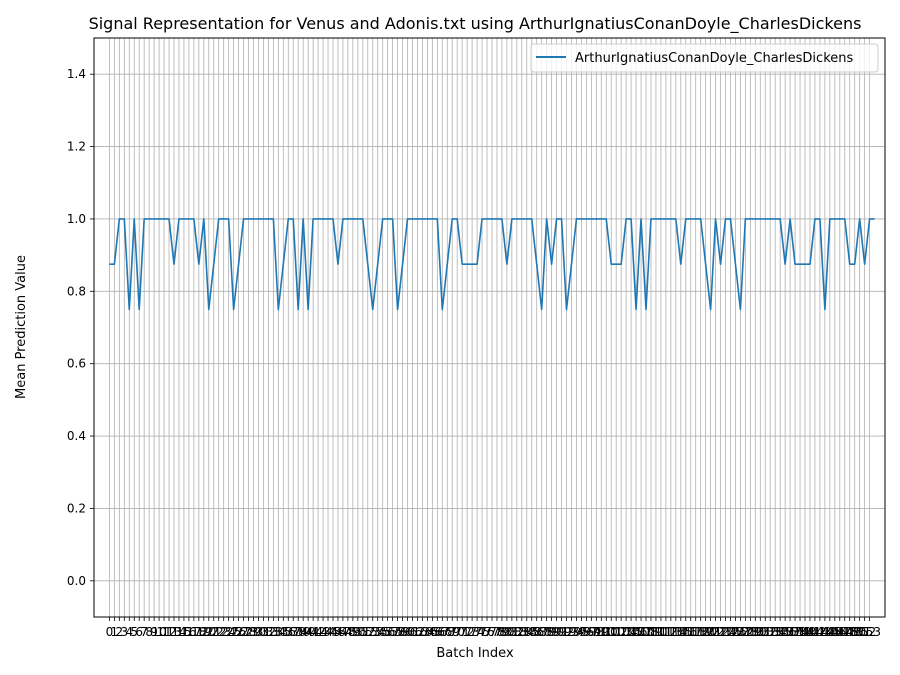 The width and height of the screenshot is (900, 675). I want to click on x-tick-label: 136, so click(785, 632).